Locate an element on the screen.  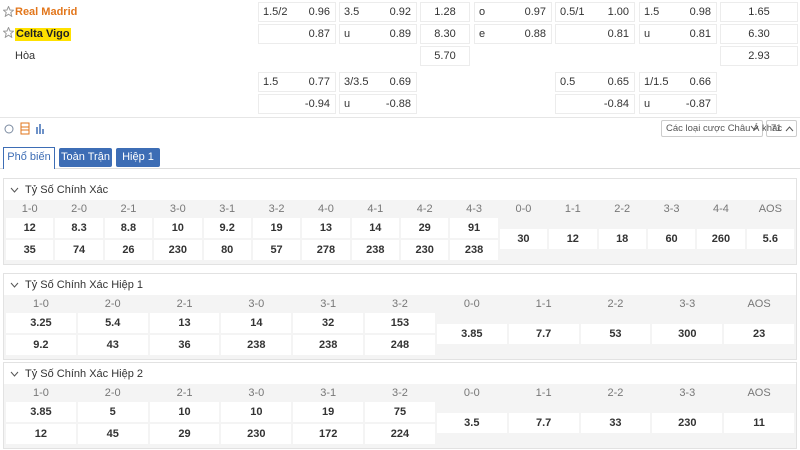
tab: Toàn Trận is located at coordinates (85, 157).